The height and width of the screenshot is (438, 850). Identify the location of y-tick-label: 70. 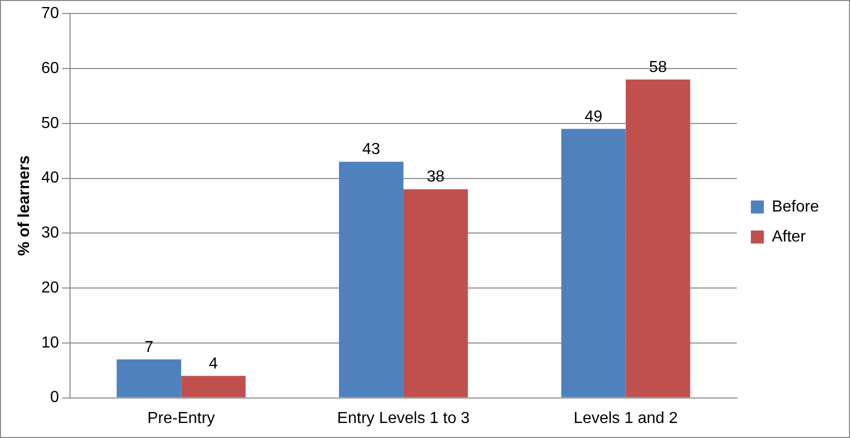
(50, 13).